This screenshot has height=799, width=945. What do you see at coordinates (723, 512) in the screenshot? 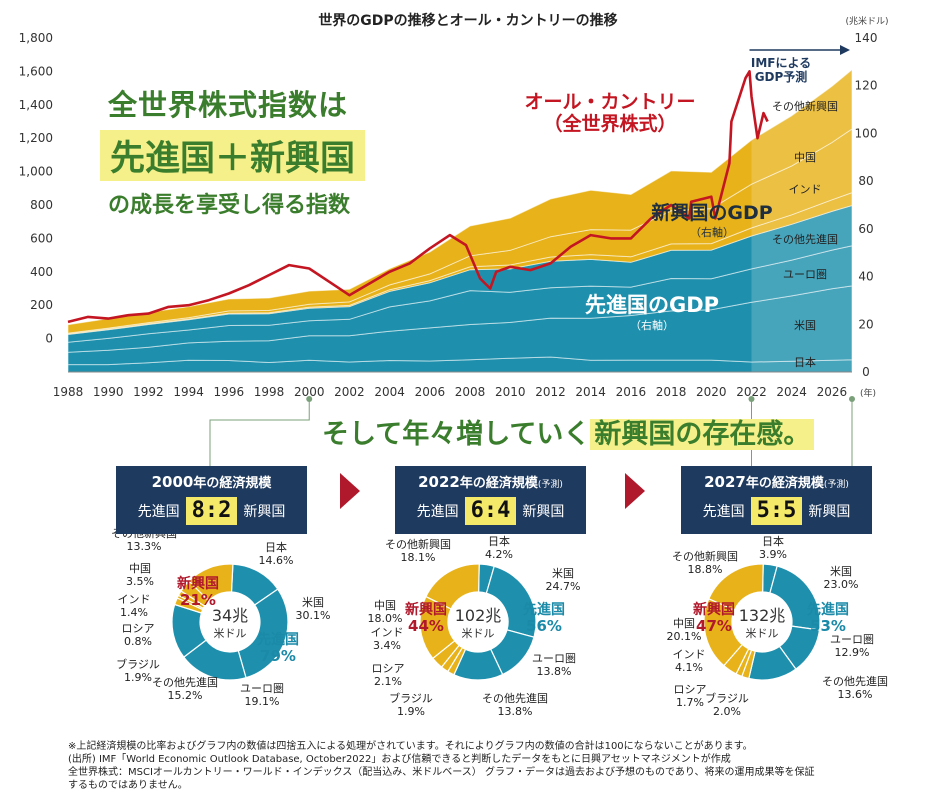
I see `year-box-2027-dm: 先進国` at bounding box center [723, 512].